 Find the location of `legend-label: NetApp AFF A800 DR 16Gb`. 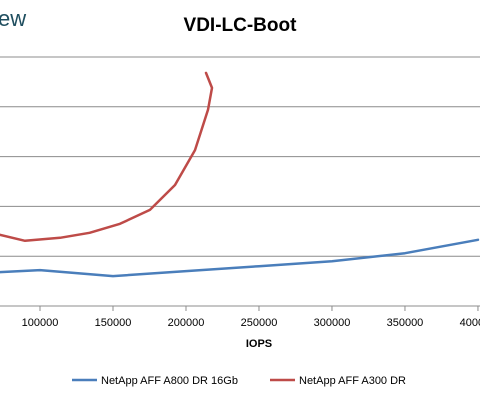

legend-label: NetApp AFF A800 DR 16Gb is located at coordinates (169, 381).